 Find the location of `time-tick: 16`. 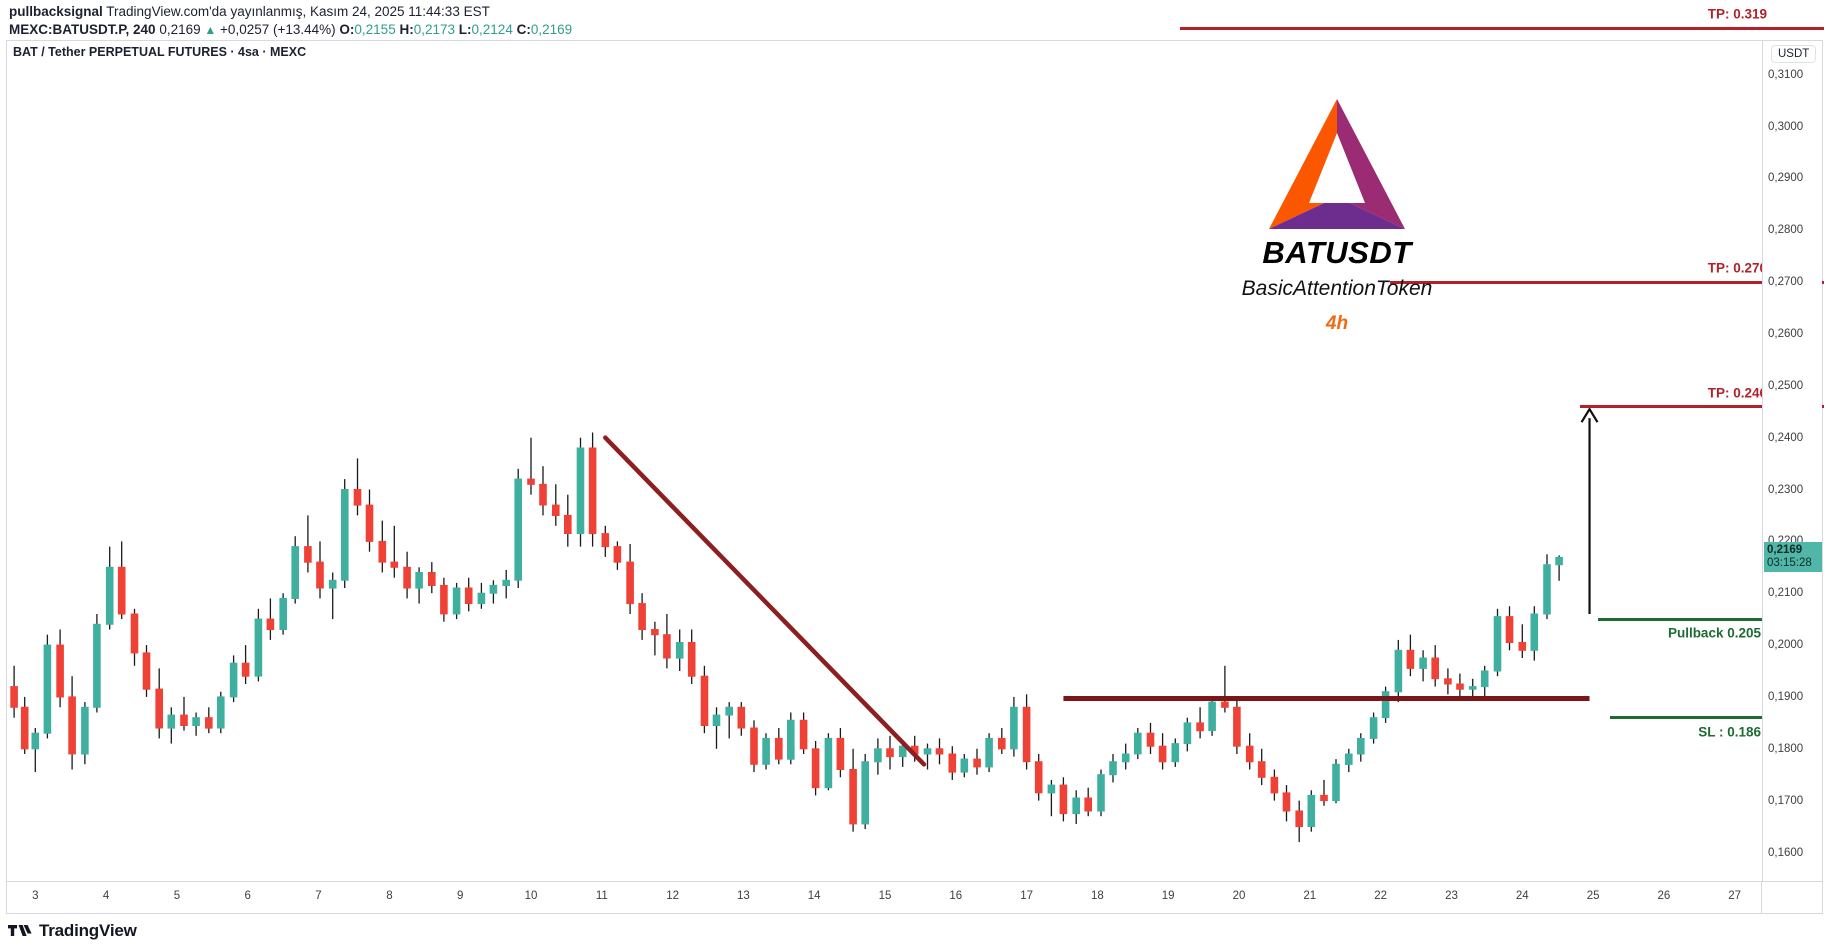

time-tick: 16 is located at coordinates (956, 896).